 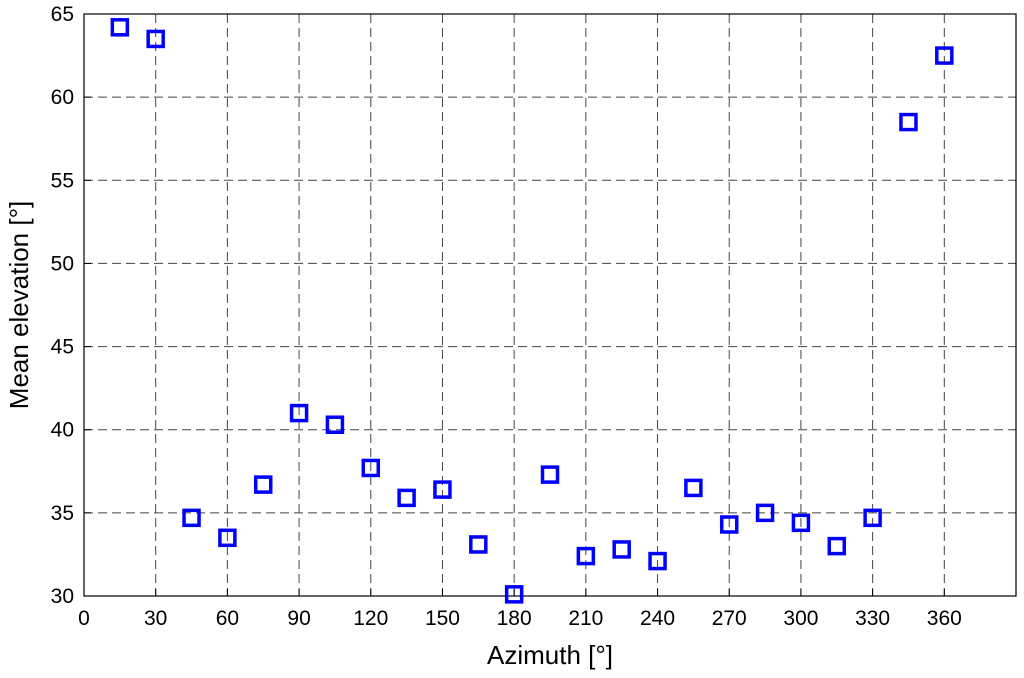 What do you see at coordinates (370, 618) in the screenshot?
I see `x-tick-label: 120` at bounding box center [370, 618].